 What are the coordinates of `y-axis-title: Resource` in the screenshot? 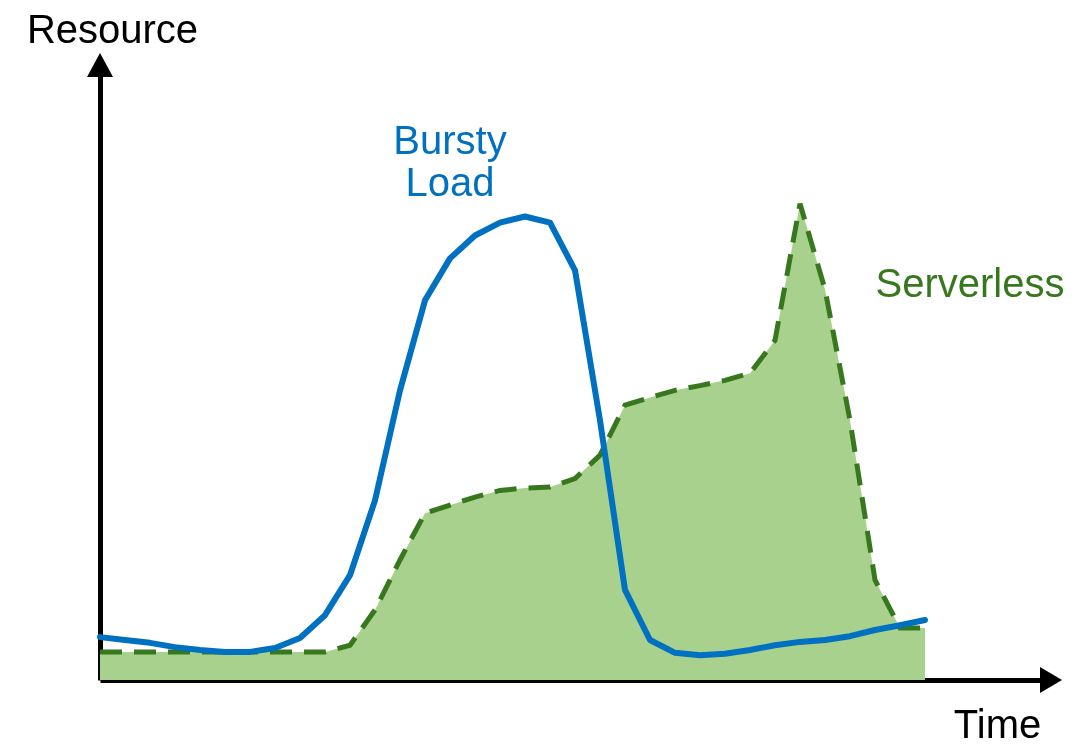 It's located at (112, 28).